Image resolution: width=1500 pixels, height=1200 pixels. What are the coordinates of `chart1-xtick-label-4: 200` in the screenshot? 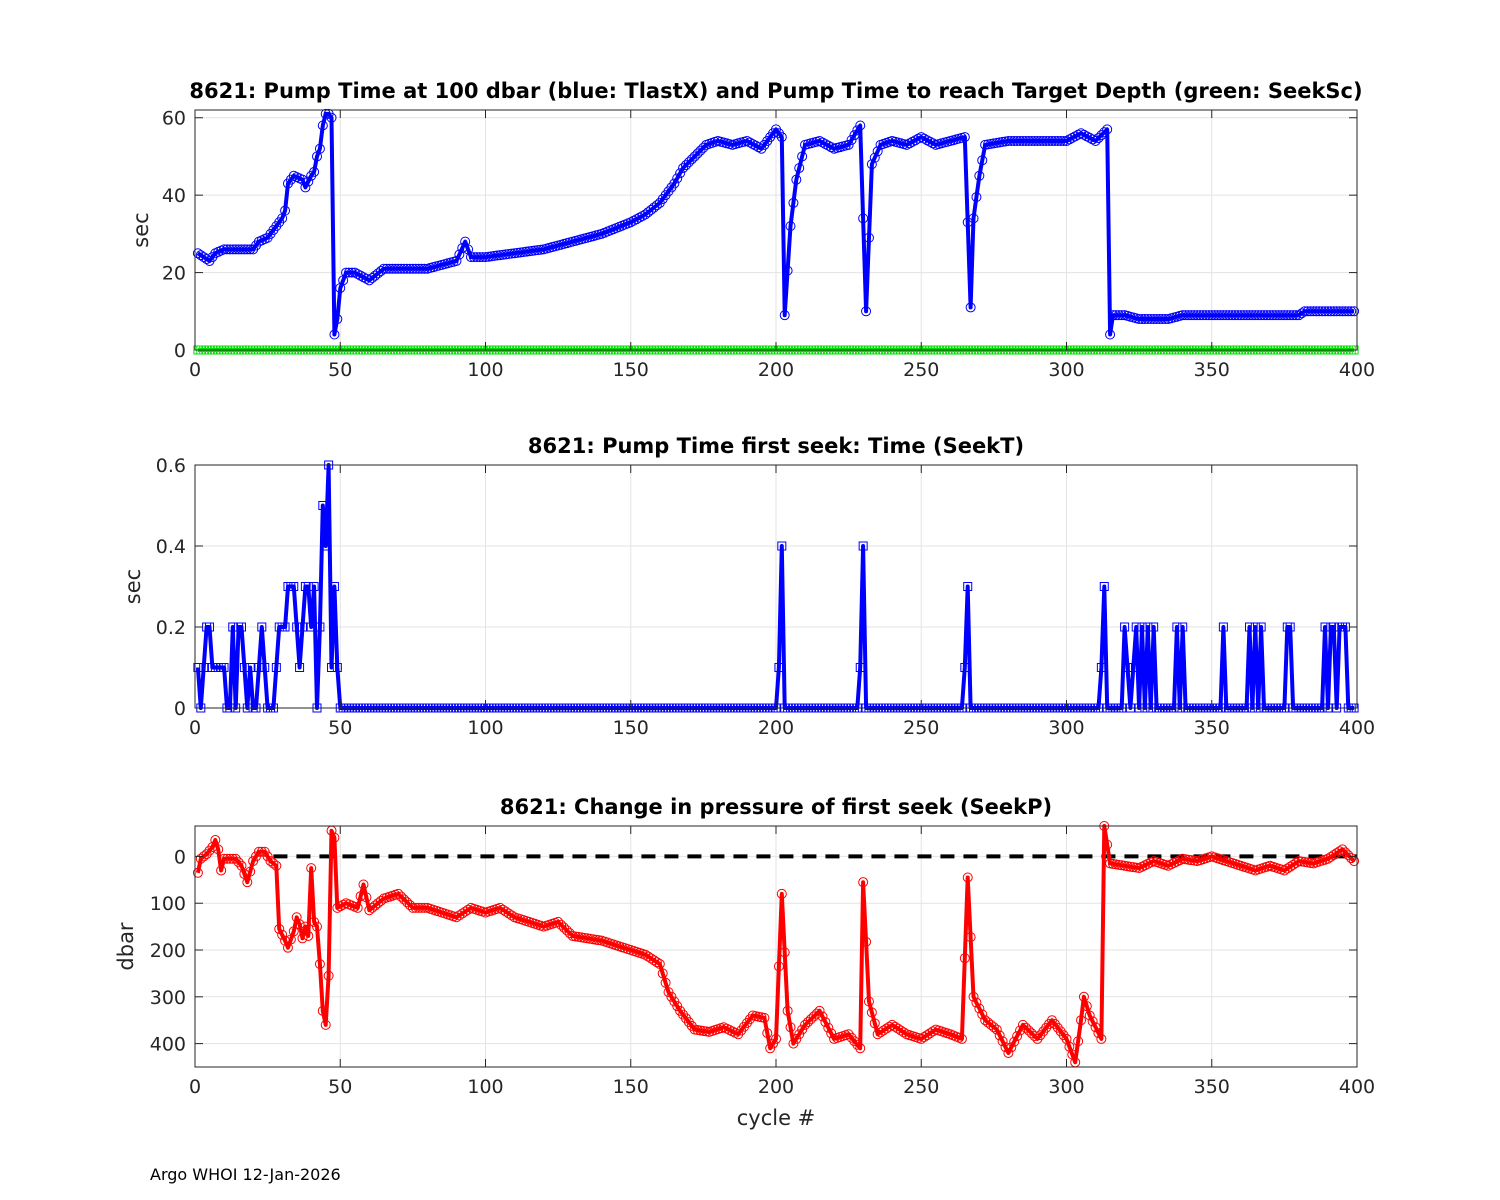 It's located at (776, 370).